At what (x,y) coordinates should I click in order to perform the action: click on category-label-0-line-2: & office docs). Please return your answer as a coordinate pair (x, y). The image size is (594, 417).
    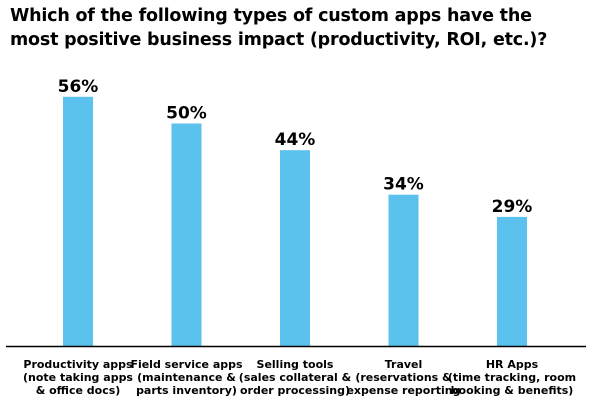
    Looking at the image, I should click on (78, 390).